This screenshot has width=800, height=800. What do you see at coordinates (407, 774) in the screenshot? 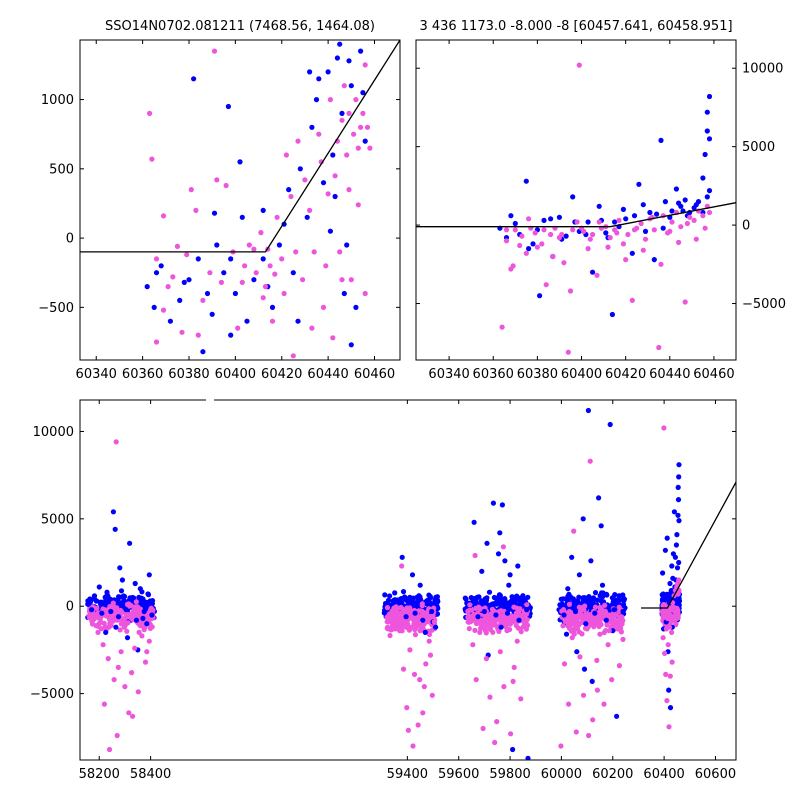
I see `bottom-x-tick-label: 59400` at bounding box center [407, 774].